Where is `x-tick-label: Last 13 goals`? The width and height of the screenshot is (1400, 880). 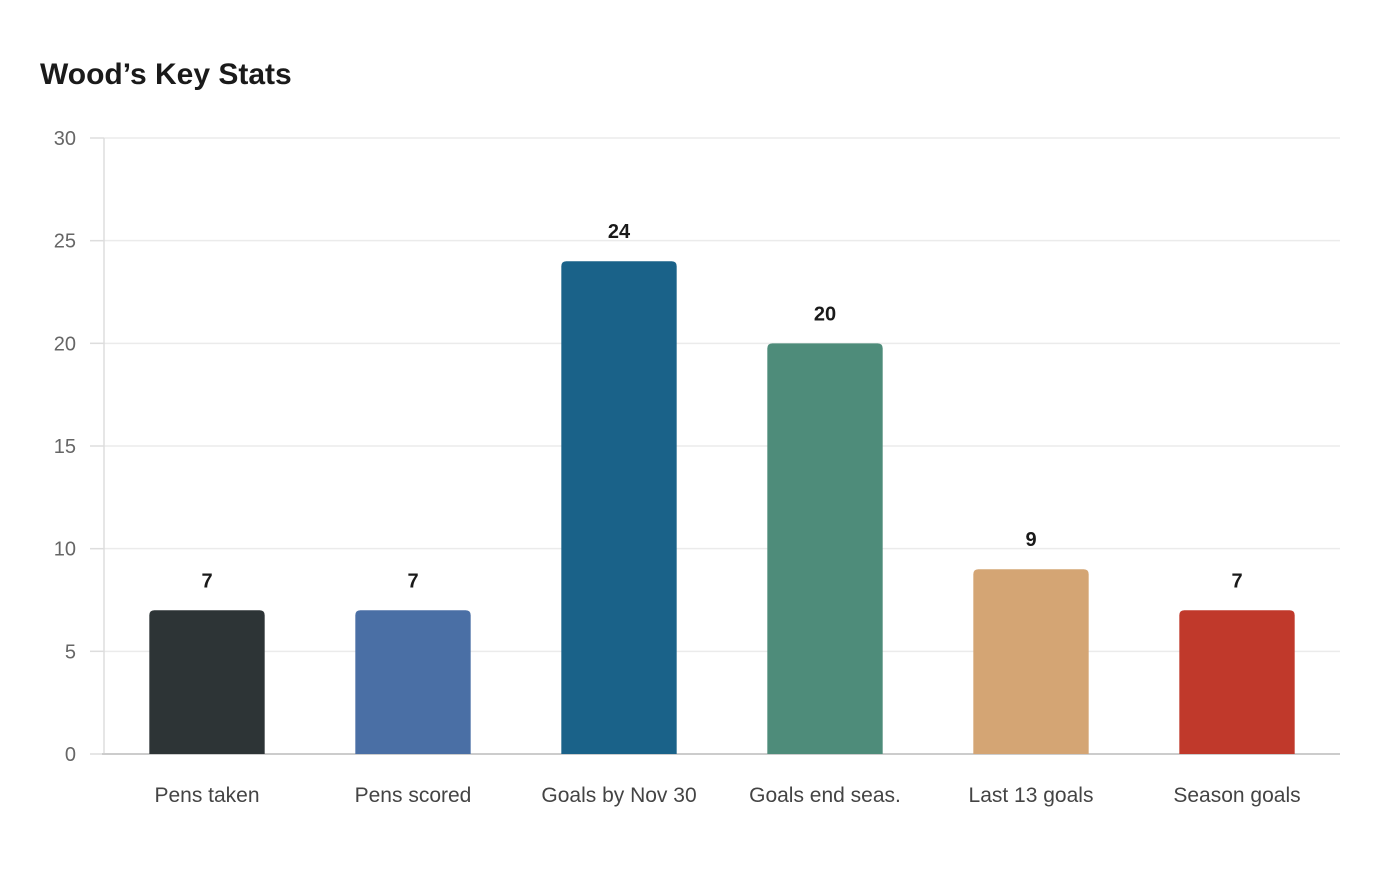 x-tick-label: Last 13 goals is located at coordinates (1031, 795).